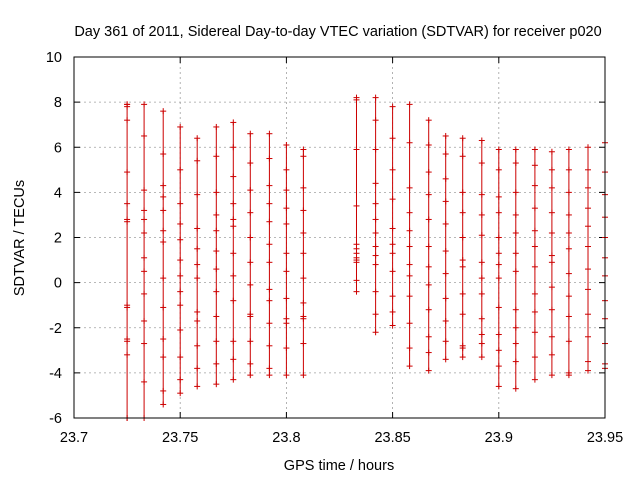 The image size is (640, 480). I want to click on x-tick-label: 23.85, so click(392, 438).